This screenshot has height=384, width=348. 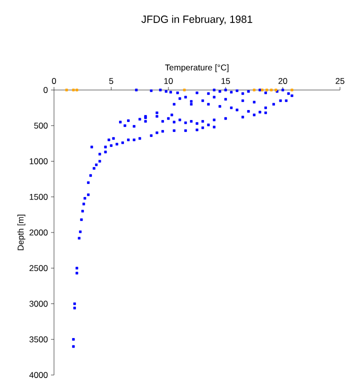 I want to click on y-axis-title: Depth [m], so click(x=21, y=232).